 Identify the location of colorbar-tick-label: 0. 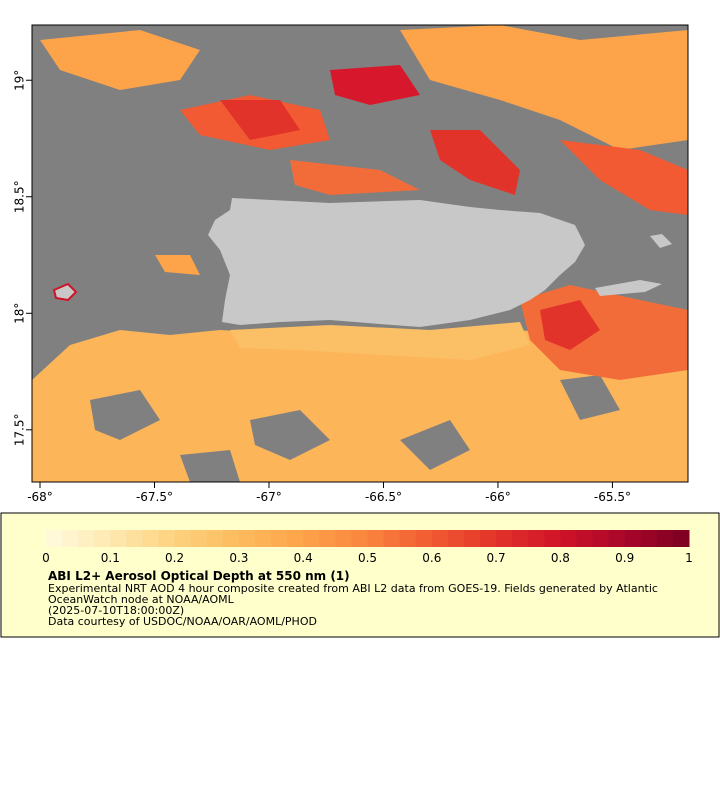
(46, 558).